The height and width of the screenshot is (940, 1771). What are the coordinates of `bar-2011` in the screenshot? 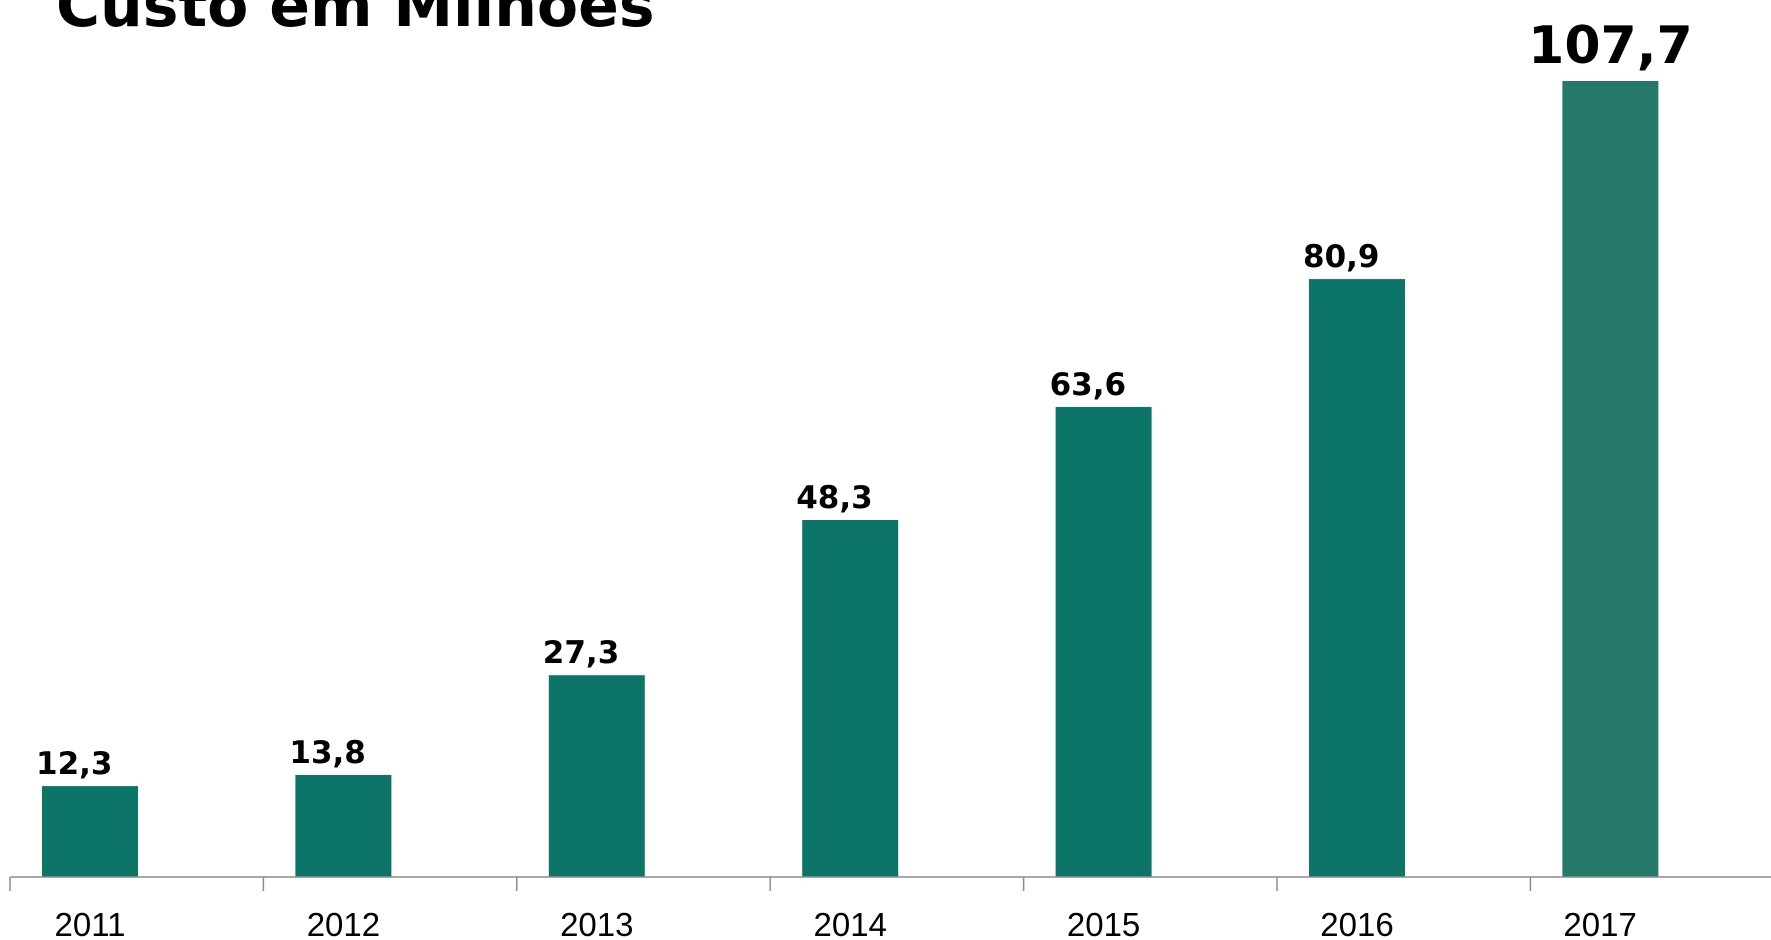 It's located at (90, 831).